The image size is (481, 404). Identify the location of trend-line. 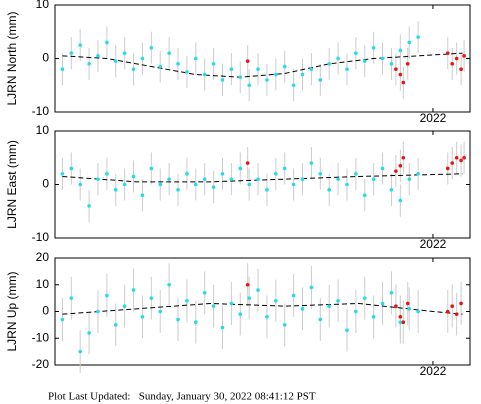
(262, 65).